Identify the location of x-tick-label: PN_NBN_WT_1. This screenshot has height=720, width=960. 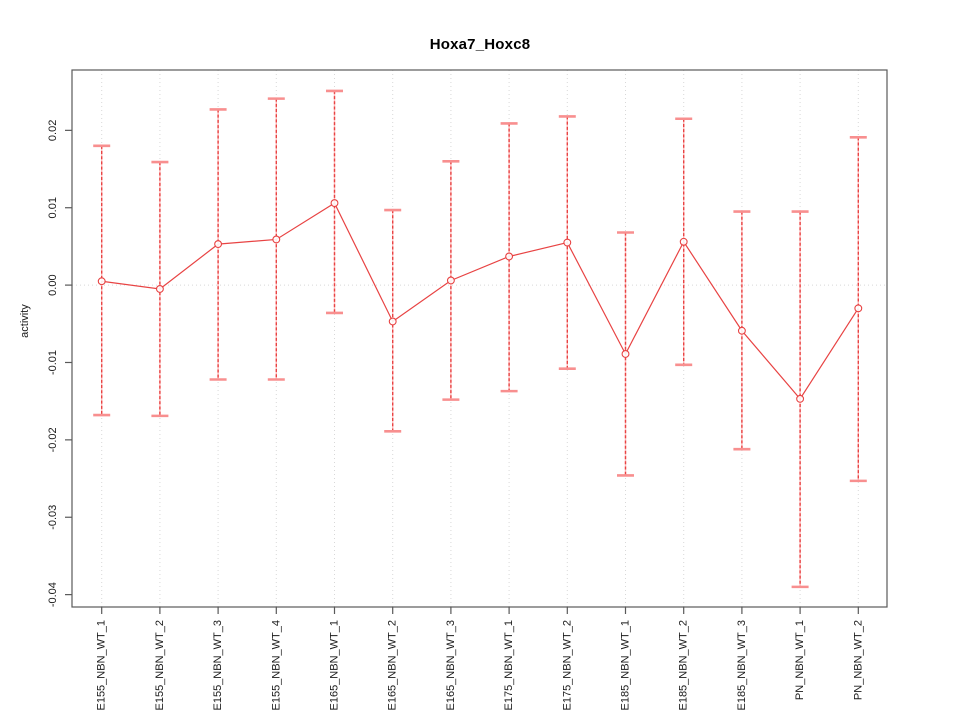
(800, 660).